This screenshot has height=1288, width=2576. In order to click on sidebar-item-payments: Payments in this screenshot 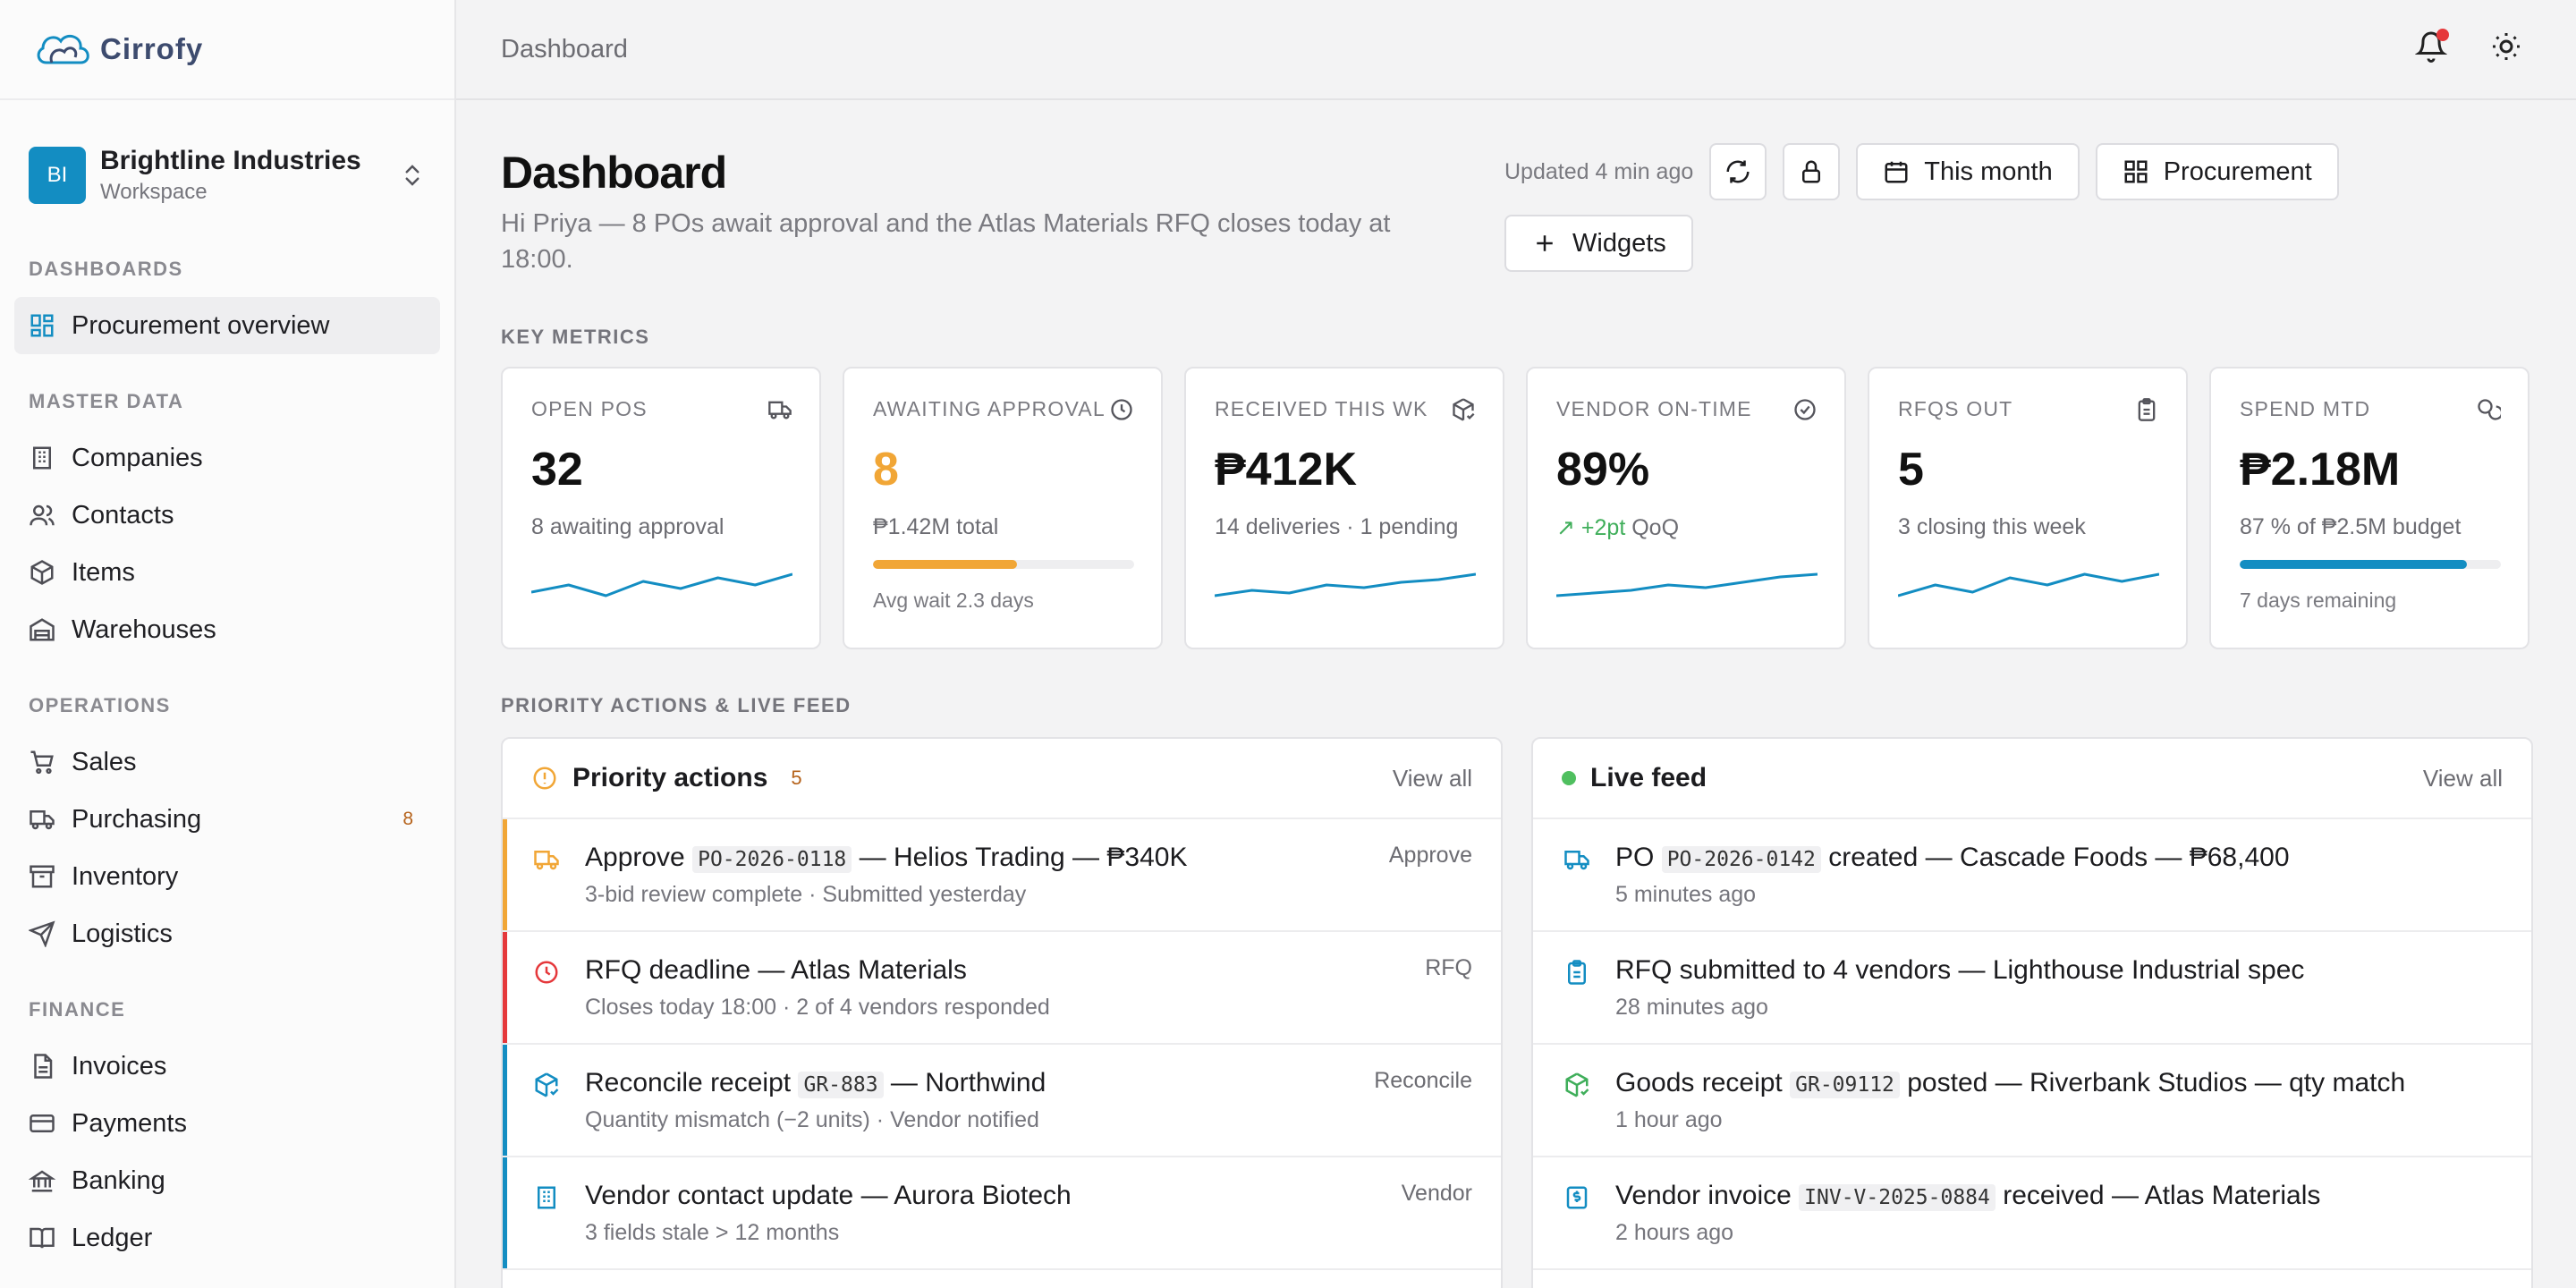, I will do `click(227, 1123)`.